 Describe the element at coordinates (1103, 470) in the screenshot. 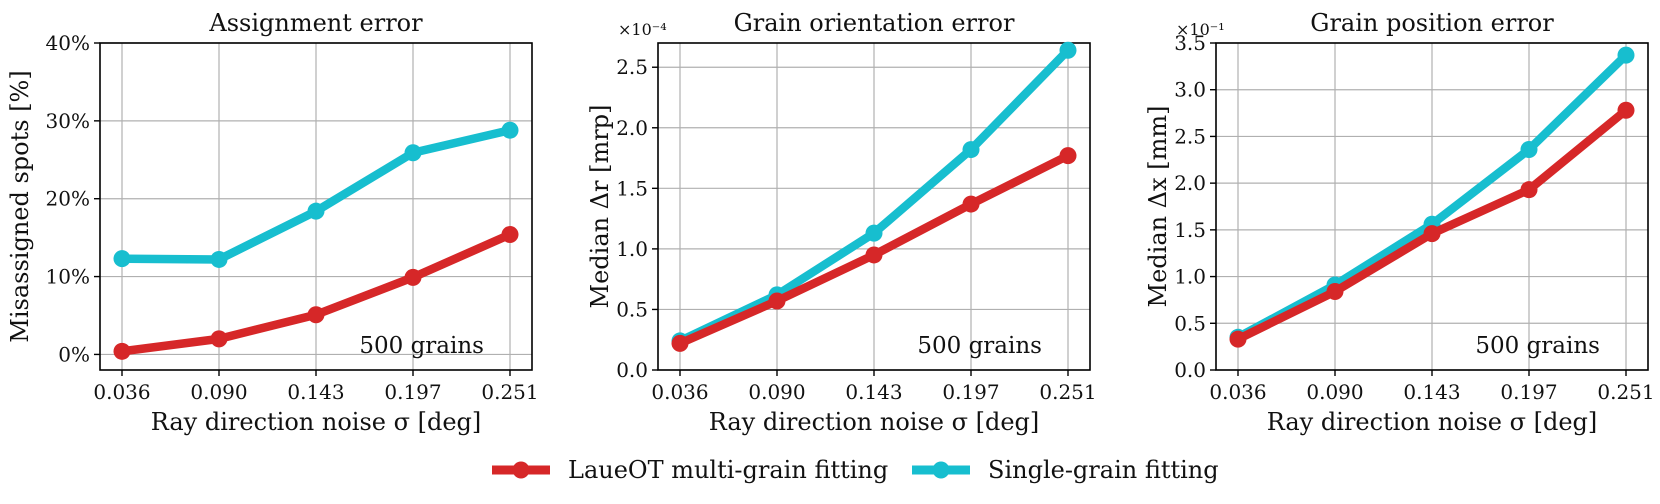

I see `legend-label-single-grain: Single-grain fitting` at that location.